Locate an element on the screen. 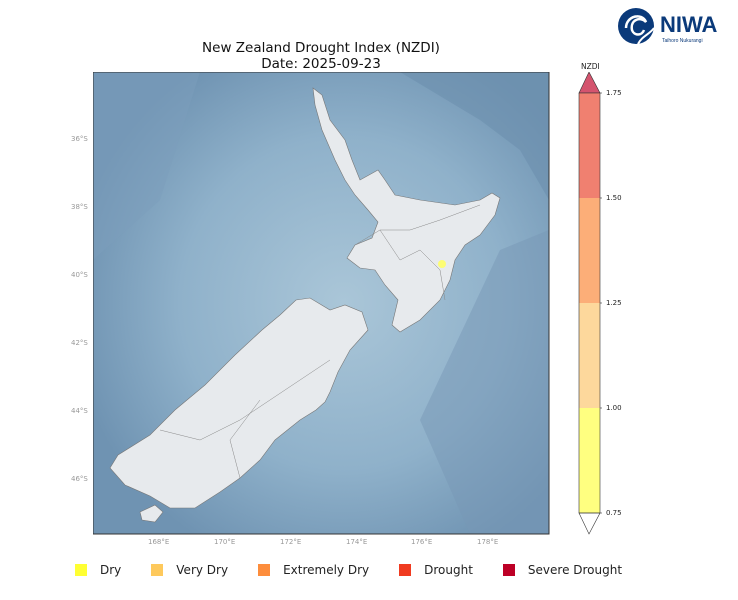 The image size is (738, 600). colorbar-tick: 1.25 is located at coordinates (614, 303).